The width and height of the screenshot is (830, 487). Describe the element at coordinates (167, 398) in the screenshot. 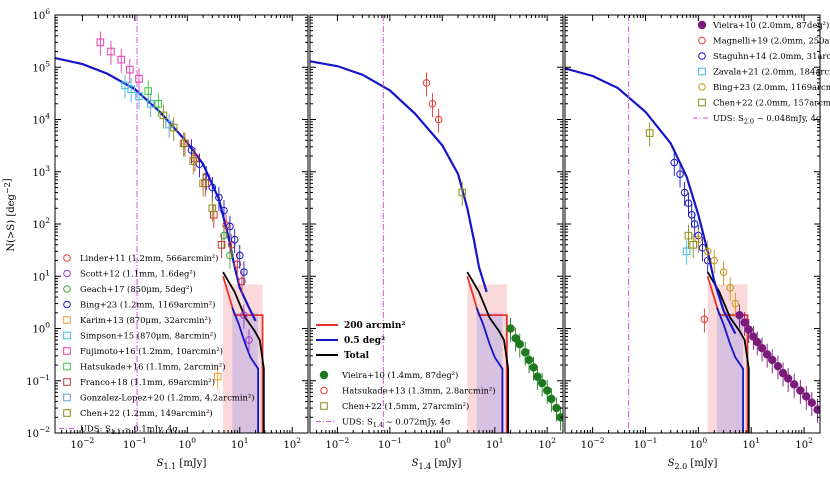

I see `legend-label: Gonzalez-Lopez+20 (1.2mm, 4.2arcmin²)` at that location.